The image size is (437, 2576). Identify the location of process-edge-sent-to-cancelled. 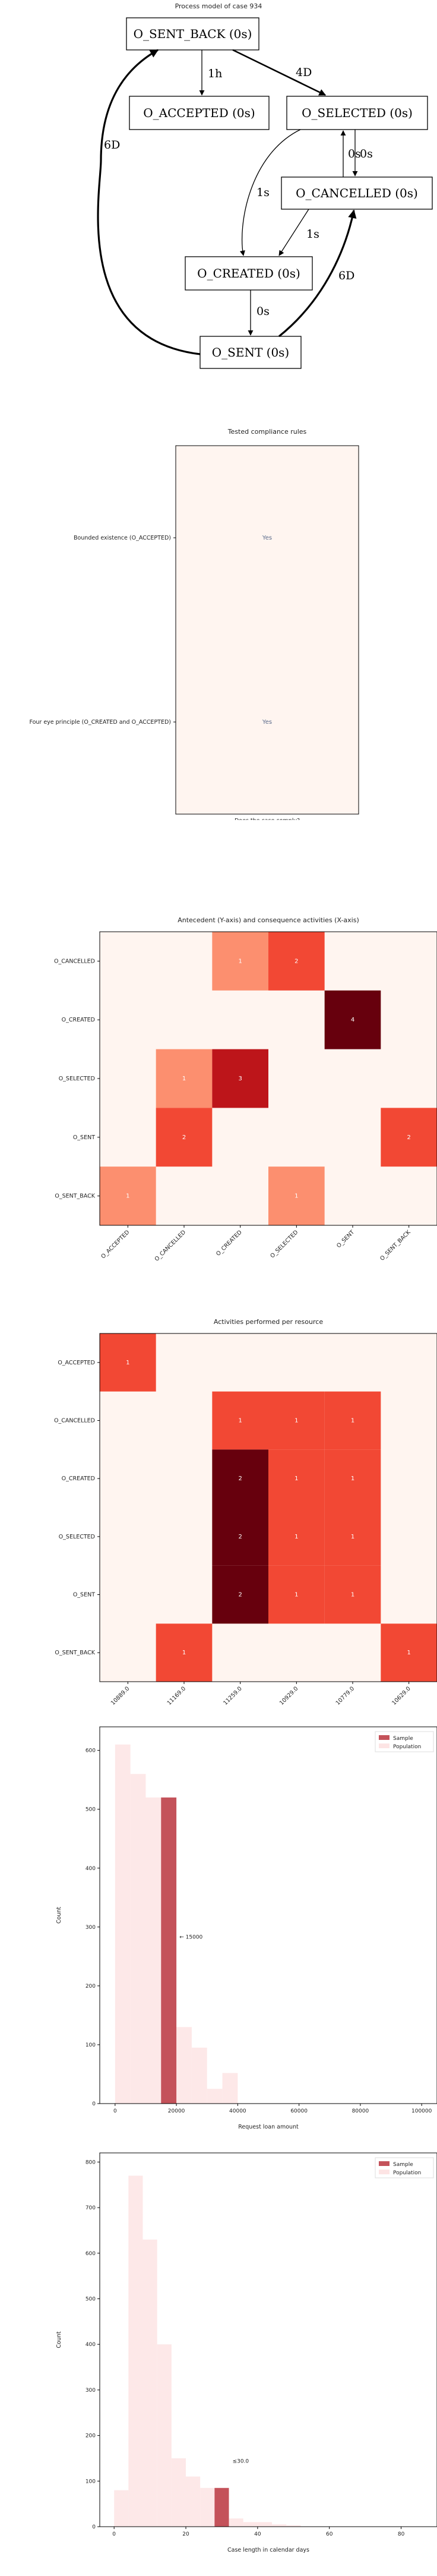
(317, 273).